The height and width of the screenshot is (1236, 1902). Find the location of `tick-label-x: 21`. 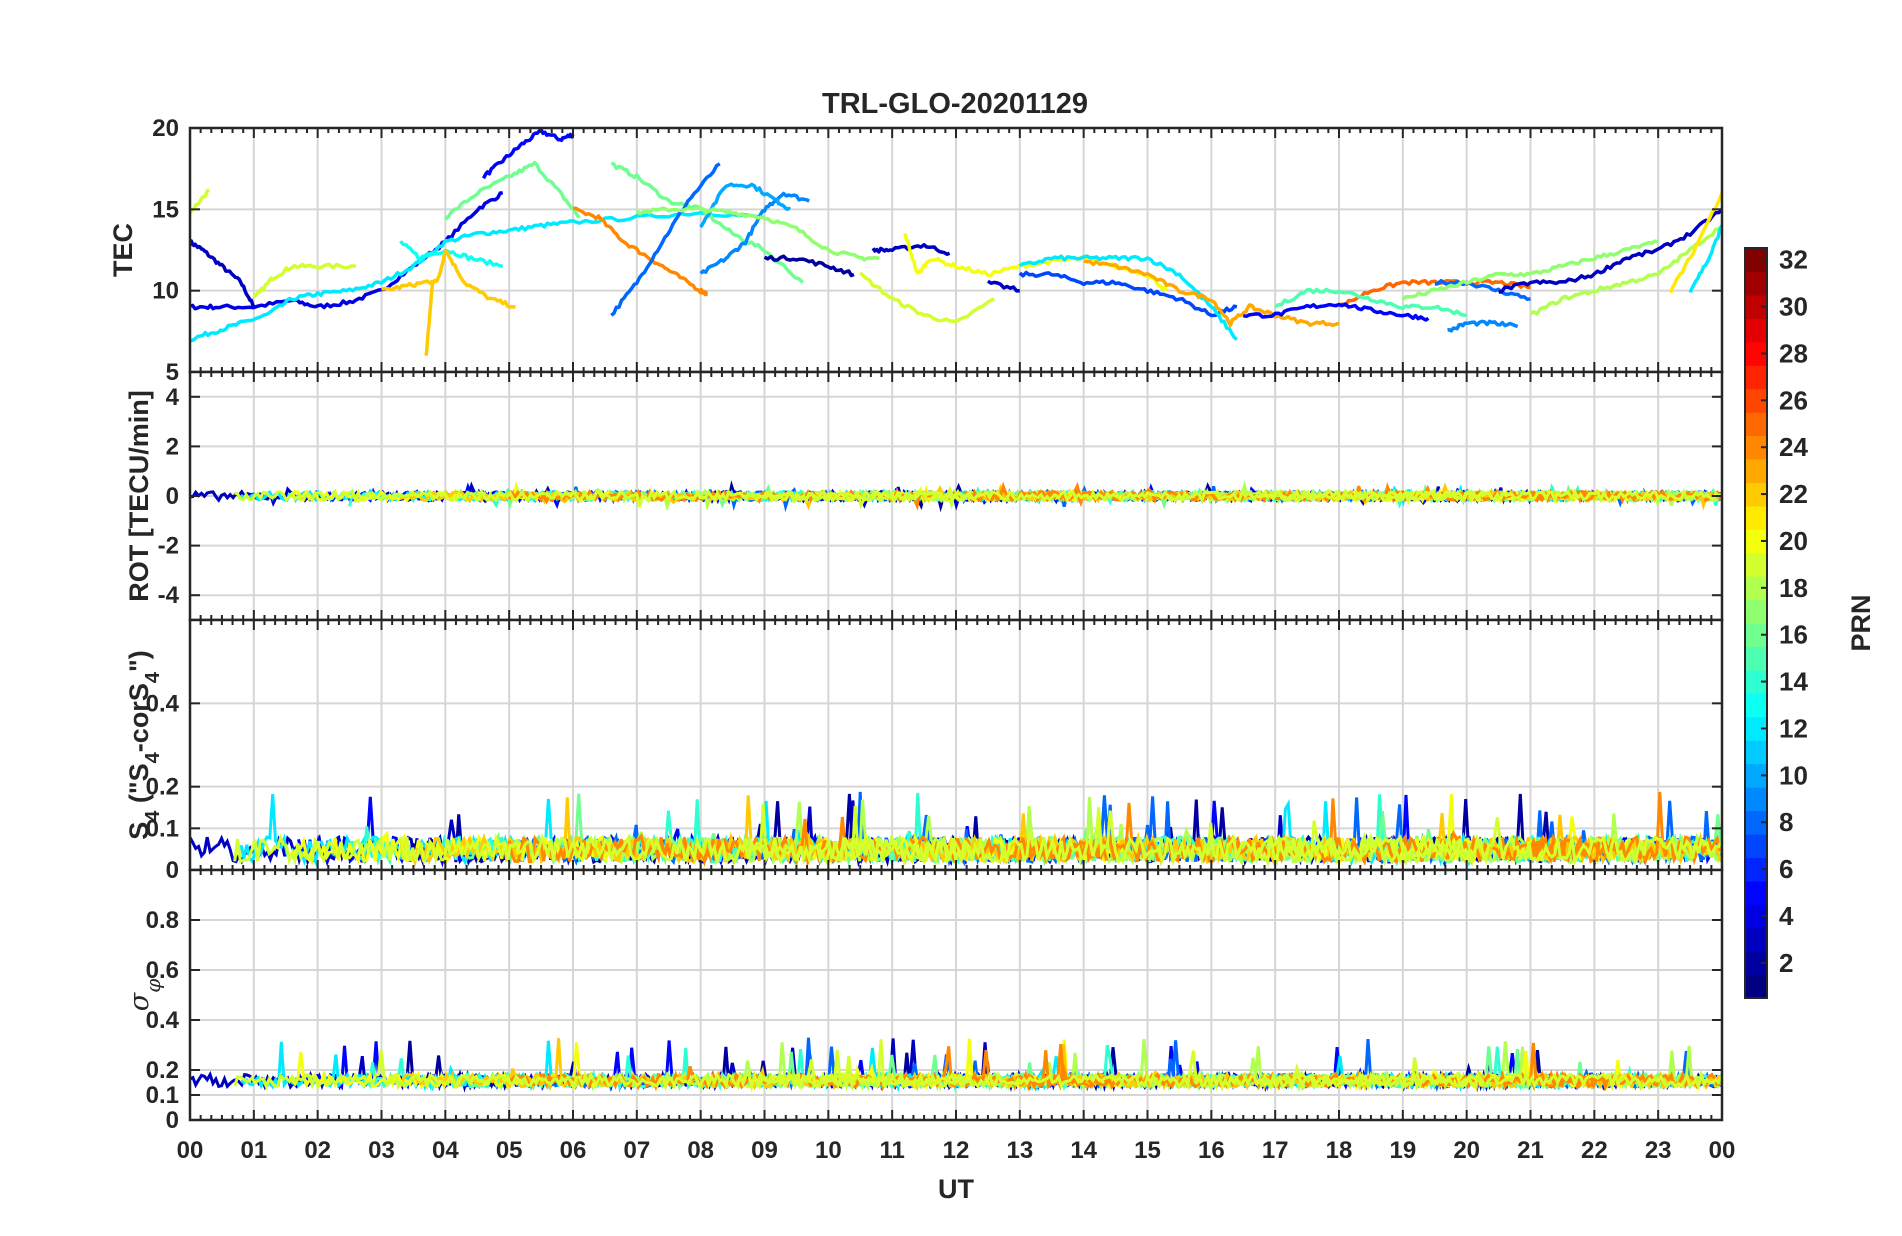

tick-label-x: 21 is located at coordinates (1530, 1150).